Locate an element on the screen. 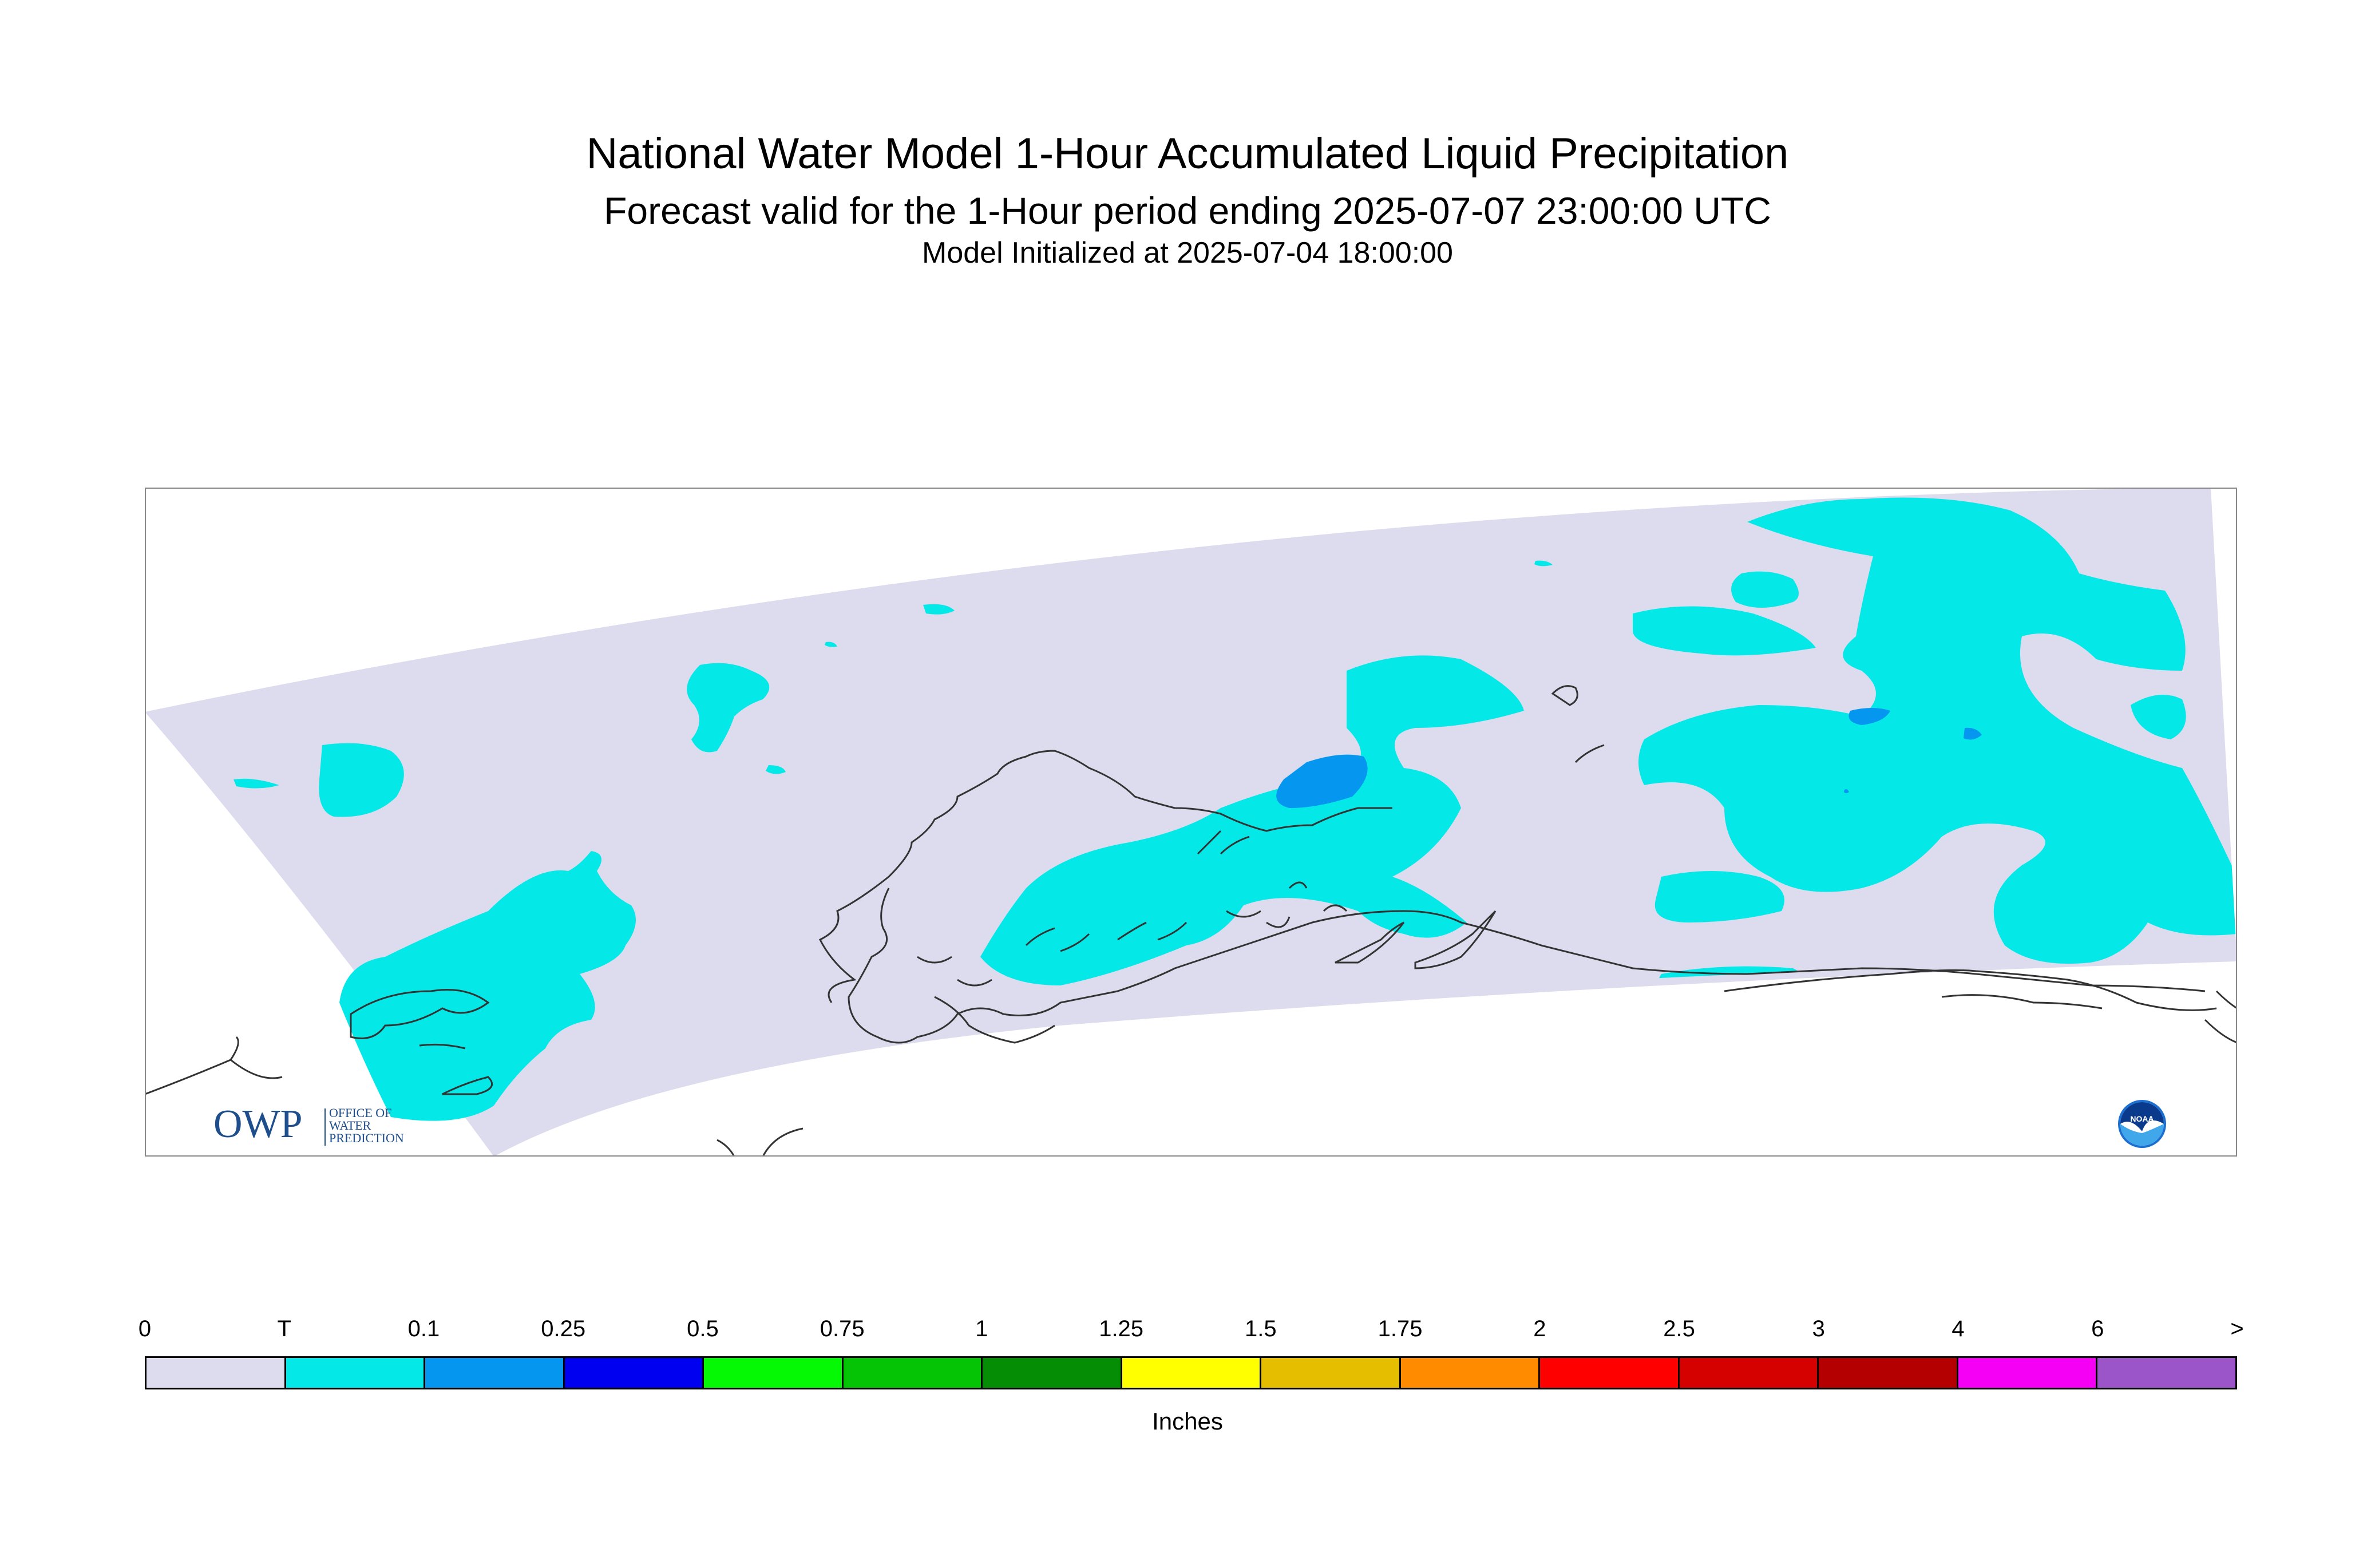  noaa-logo: NOAA is located at coordinates (2142, 1124).